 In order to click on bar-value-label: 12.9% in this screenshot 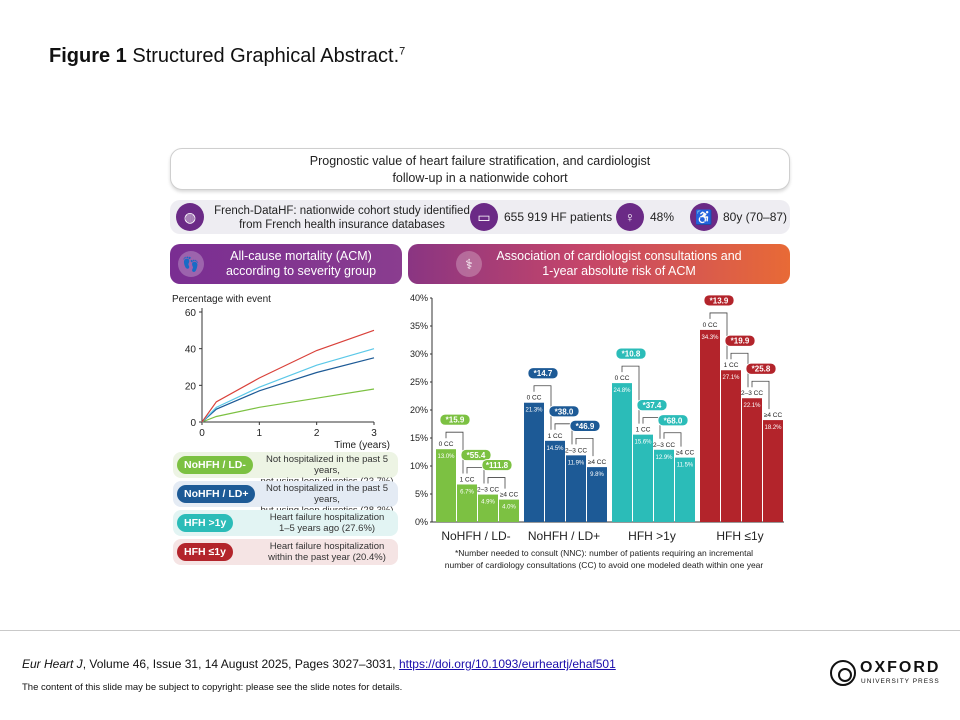, I will do `click(664, 458)`.